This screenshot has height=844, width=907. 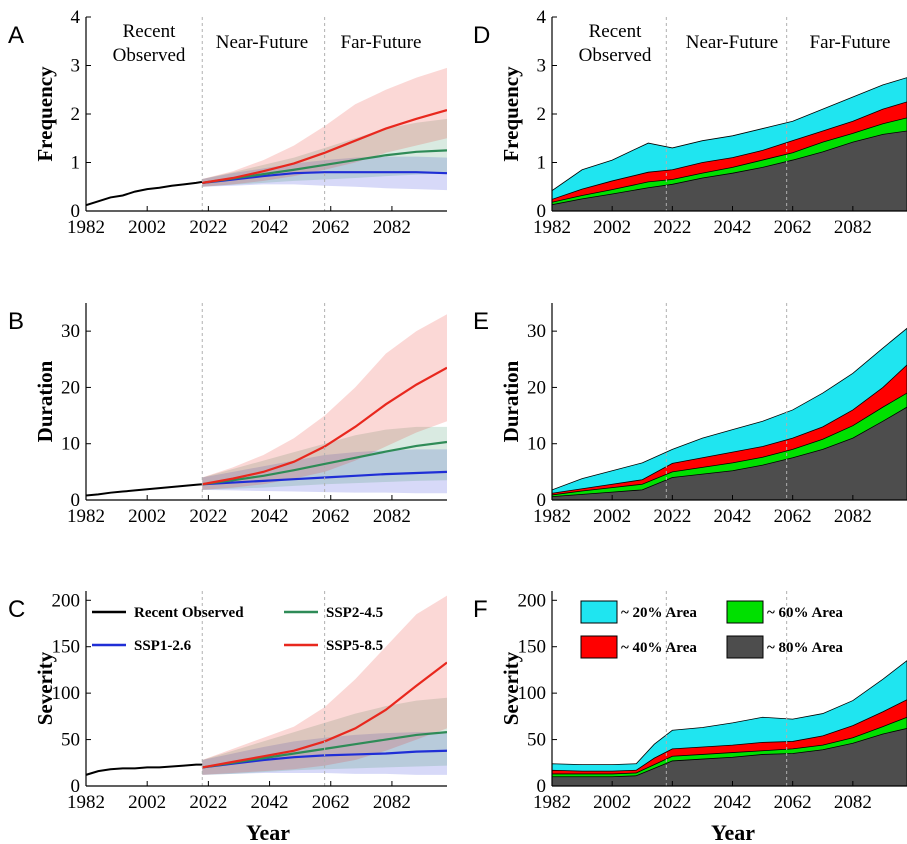 What do you see at coordinates (615, 55) in the screenshot?
I see `period-recent-line2-d: Observed` at bounding box center [615, 55].